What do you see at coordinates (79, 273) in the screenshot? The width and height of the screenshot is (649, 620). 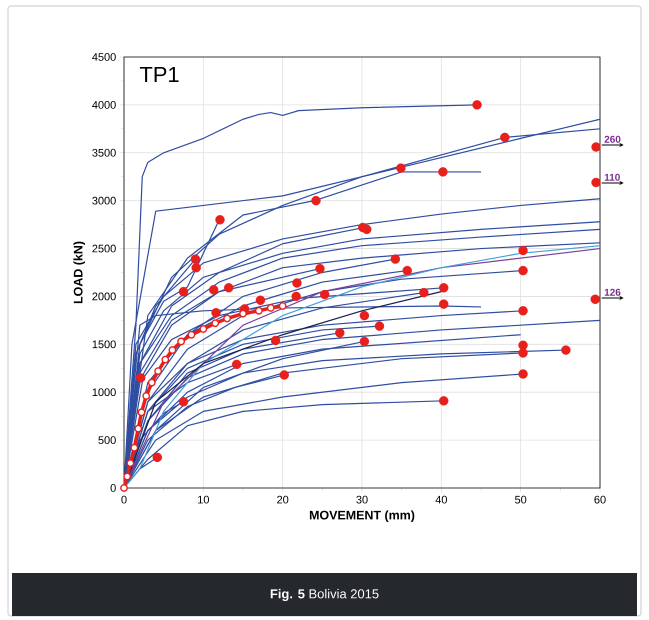 I see `y-axis-title: LOAD (kN)` at bounding box center [79, 273].